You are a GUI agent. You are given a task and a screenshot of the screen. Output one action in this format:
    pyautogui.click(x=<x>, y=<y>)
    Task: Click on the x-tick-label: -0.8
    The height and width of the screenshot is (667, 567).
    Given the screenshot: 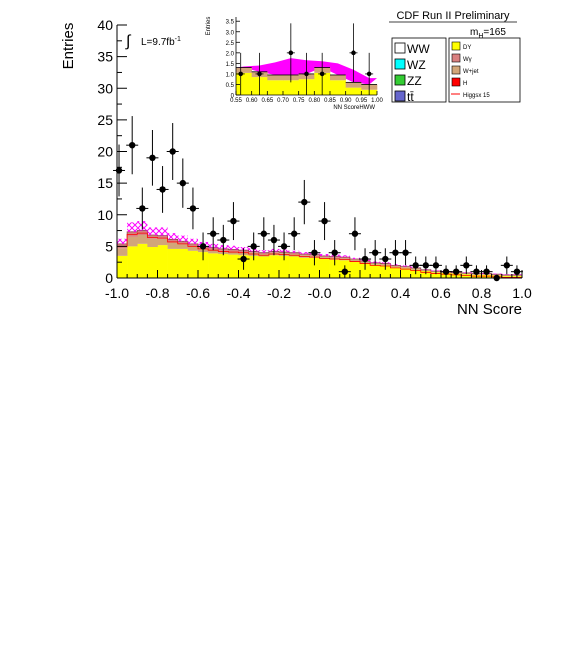 What is the action you would take?
    pyautogui.click(x=157, y=293)
    